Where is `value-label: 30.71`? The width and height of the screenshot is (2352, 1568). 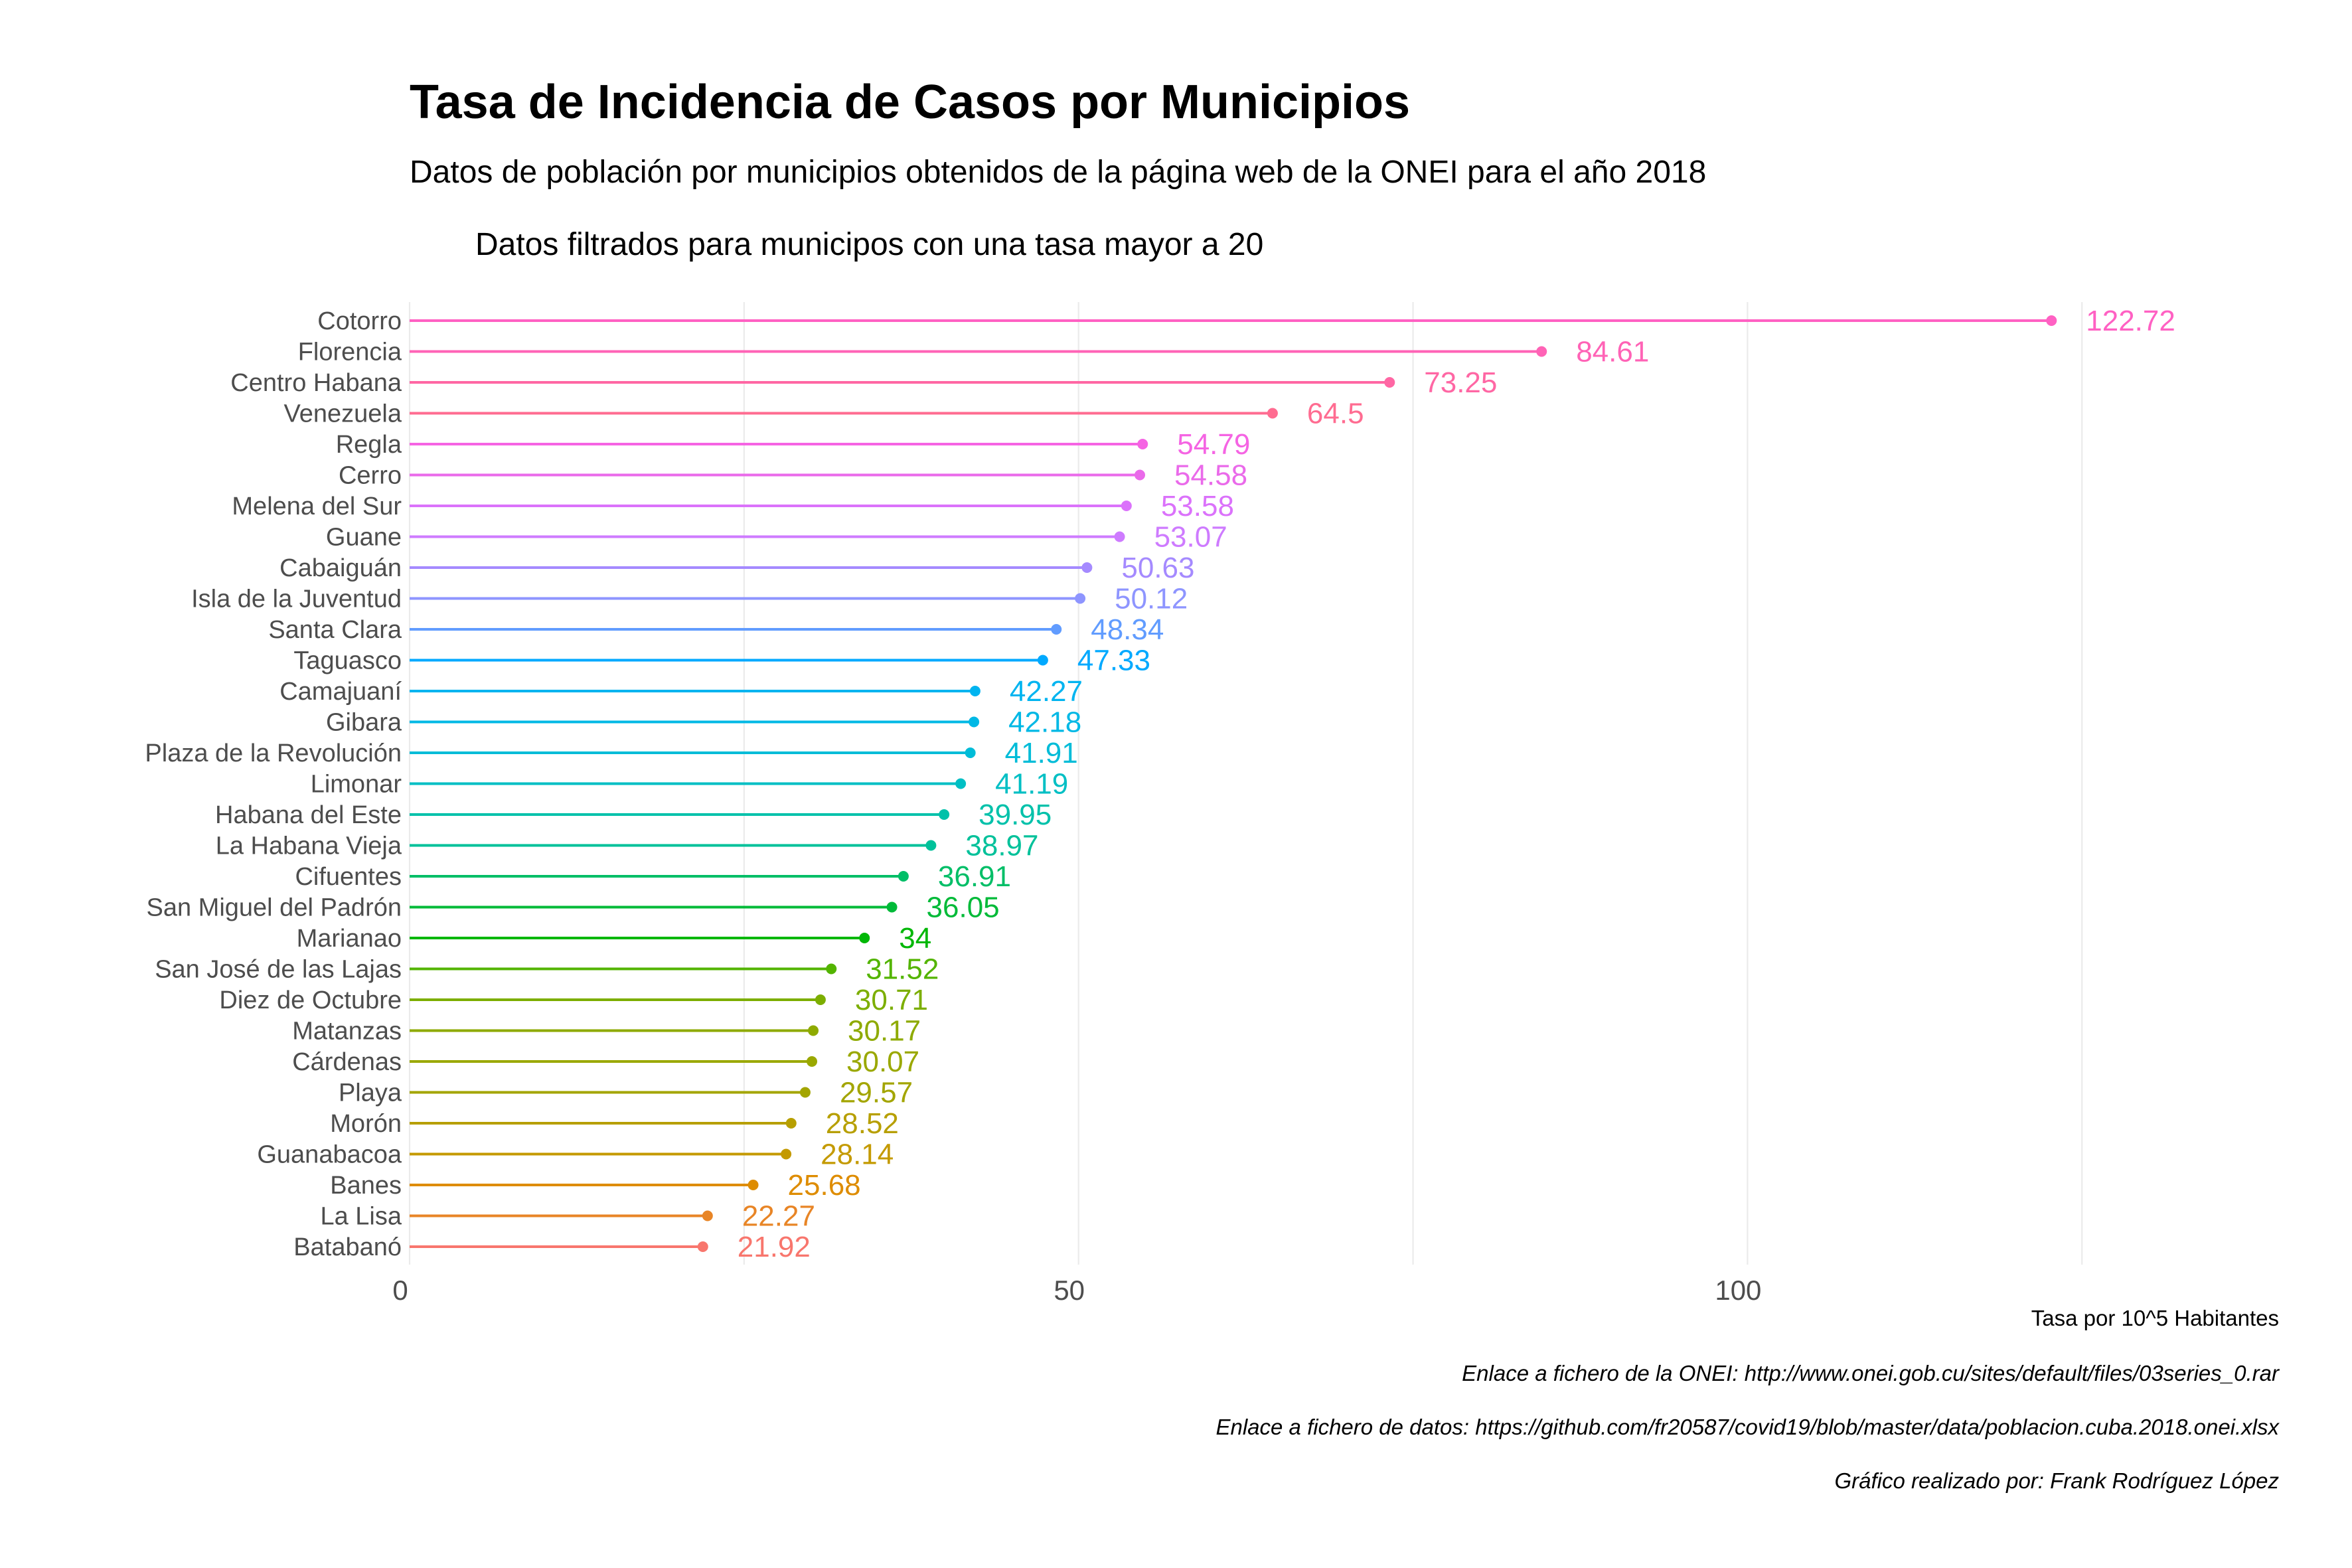 value-label: 30.71 is located at coordinates (892, 1000).